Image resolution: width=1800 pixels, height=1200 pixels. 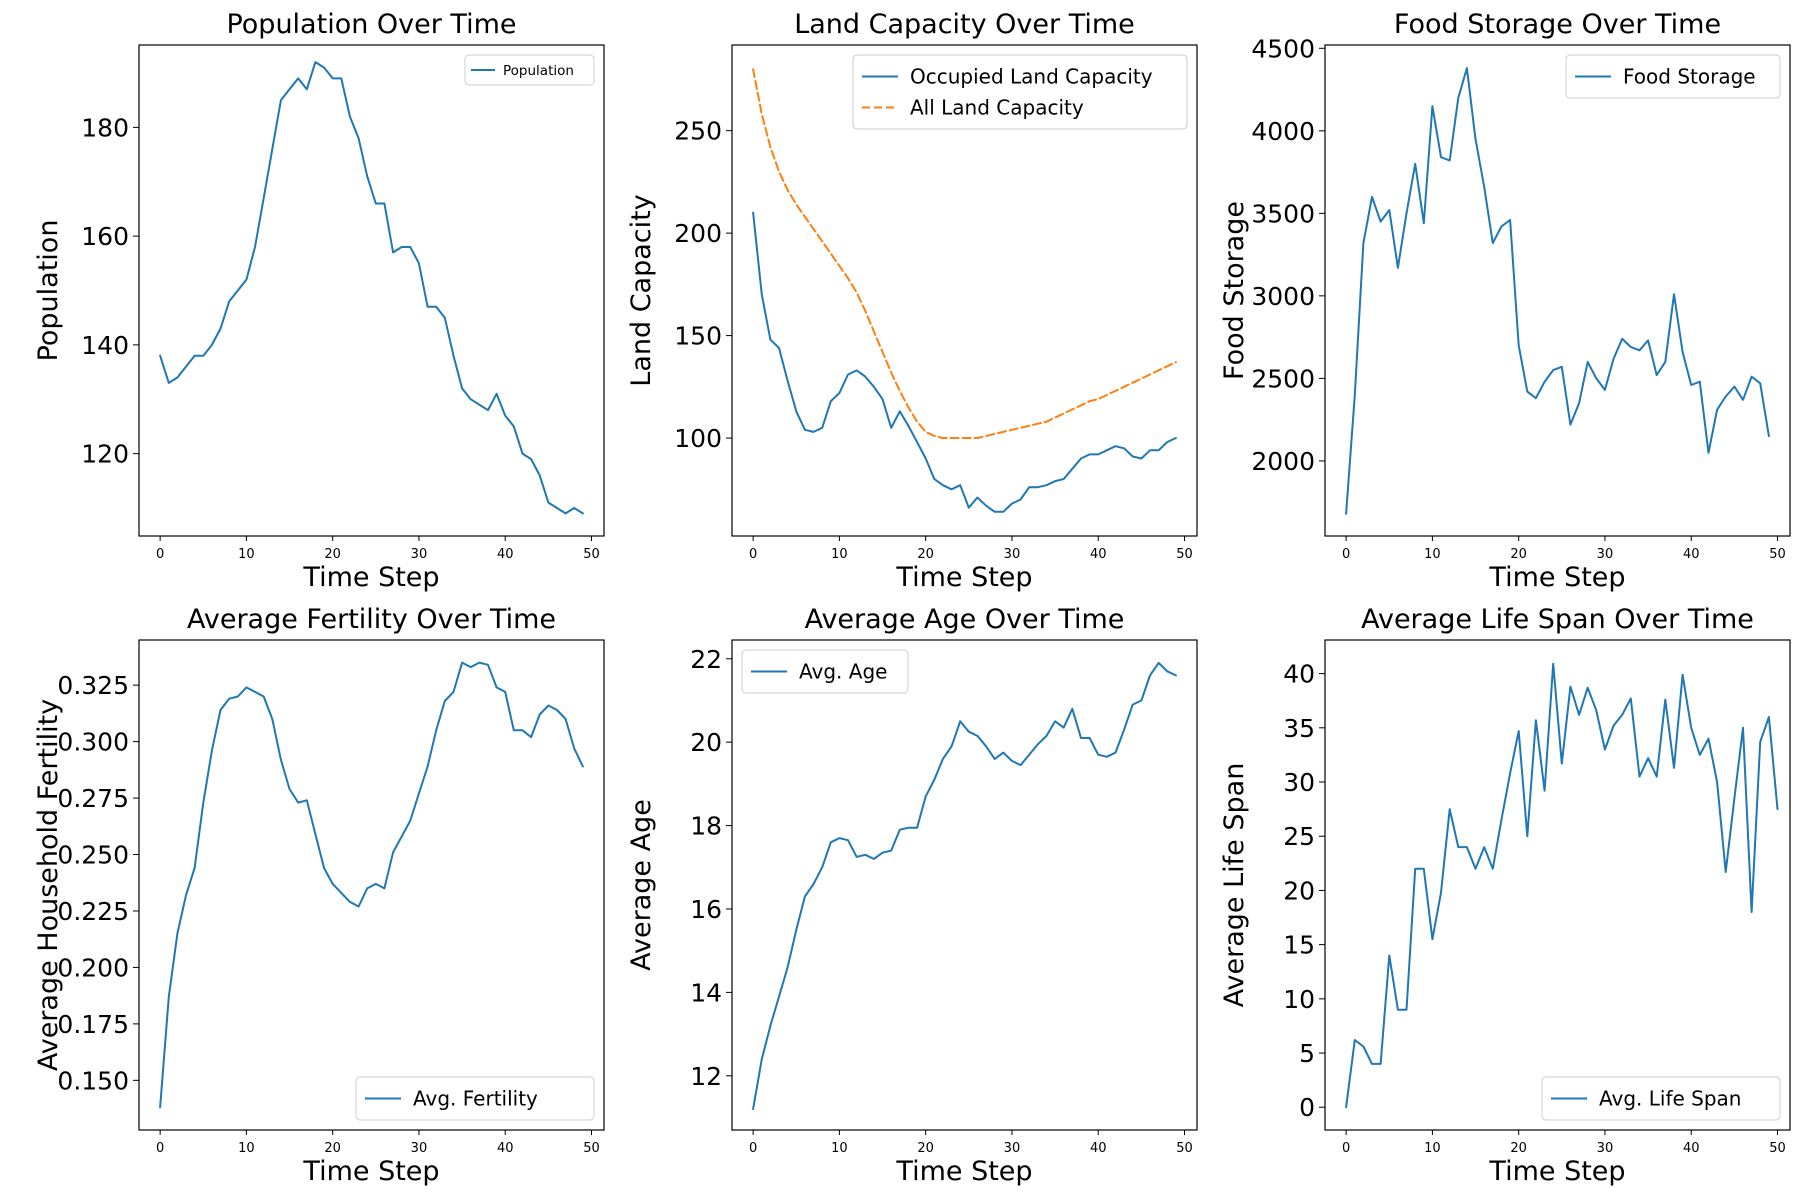 I want to click on y-axis-label: Food Storage, so click(x=1234, y=290).